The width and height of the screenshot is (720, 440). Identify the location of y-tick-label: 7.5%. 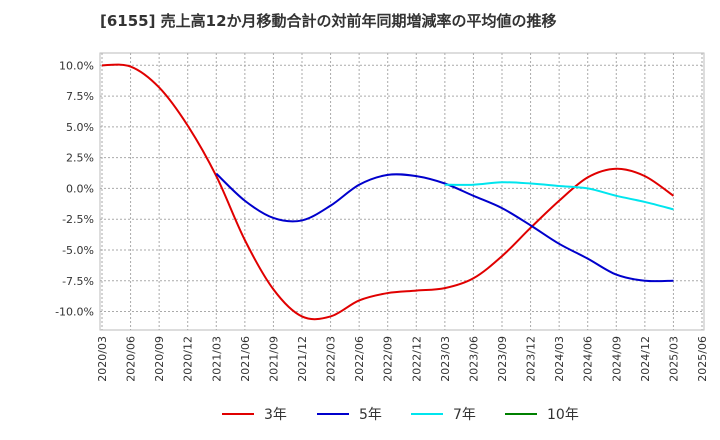
(80, 96).